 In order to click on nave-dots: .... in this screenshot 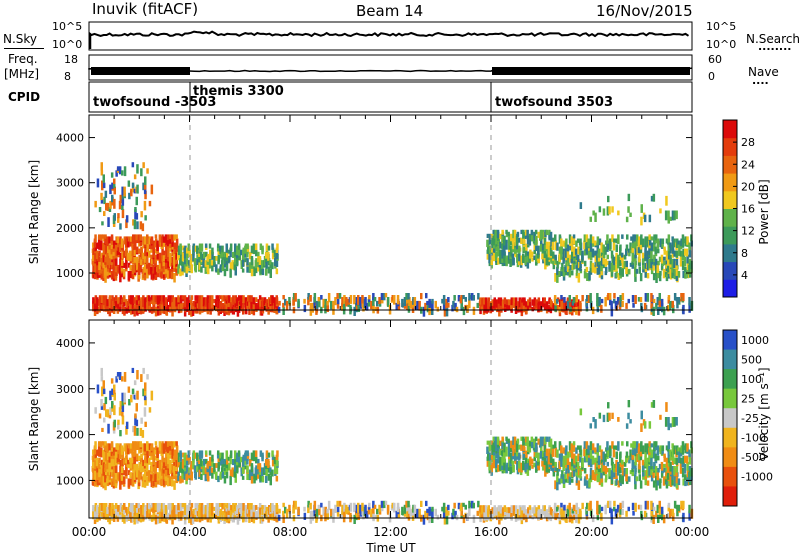, I will do `click(760, 80)`.